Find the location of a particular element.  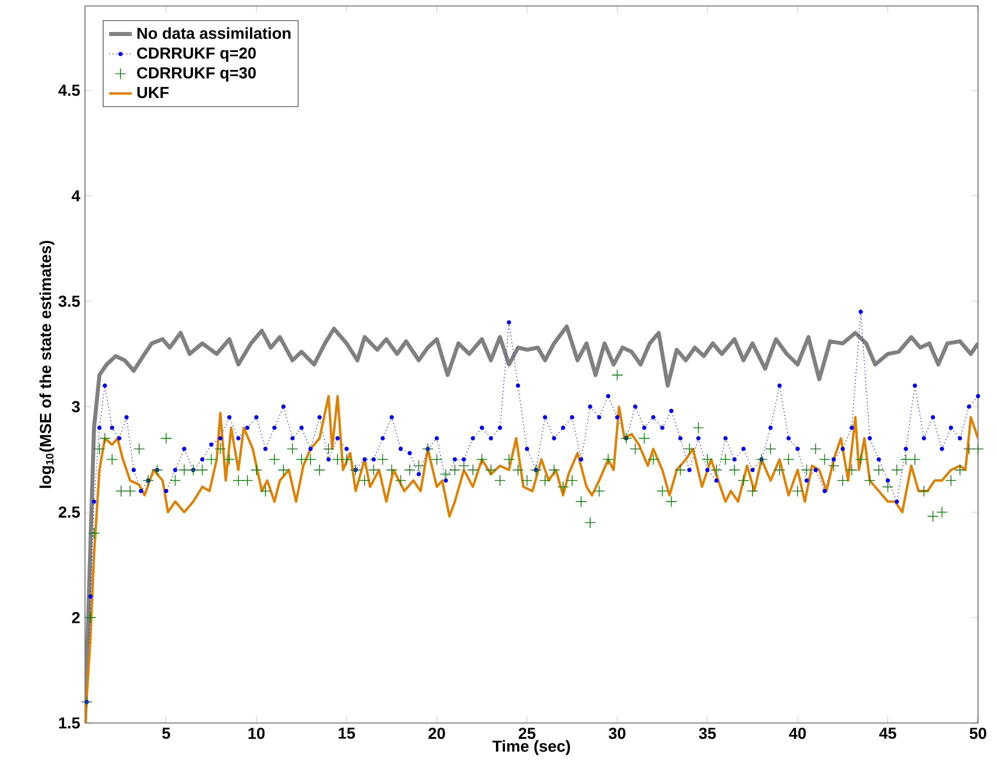

x-tick-label: 5 is located at coordinates (166, 733).